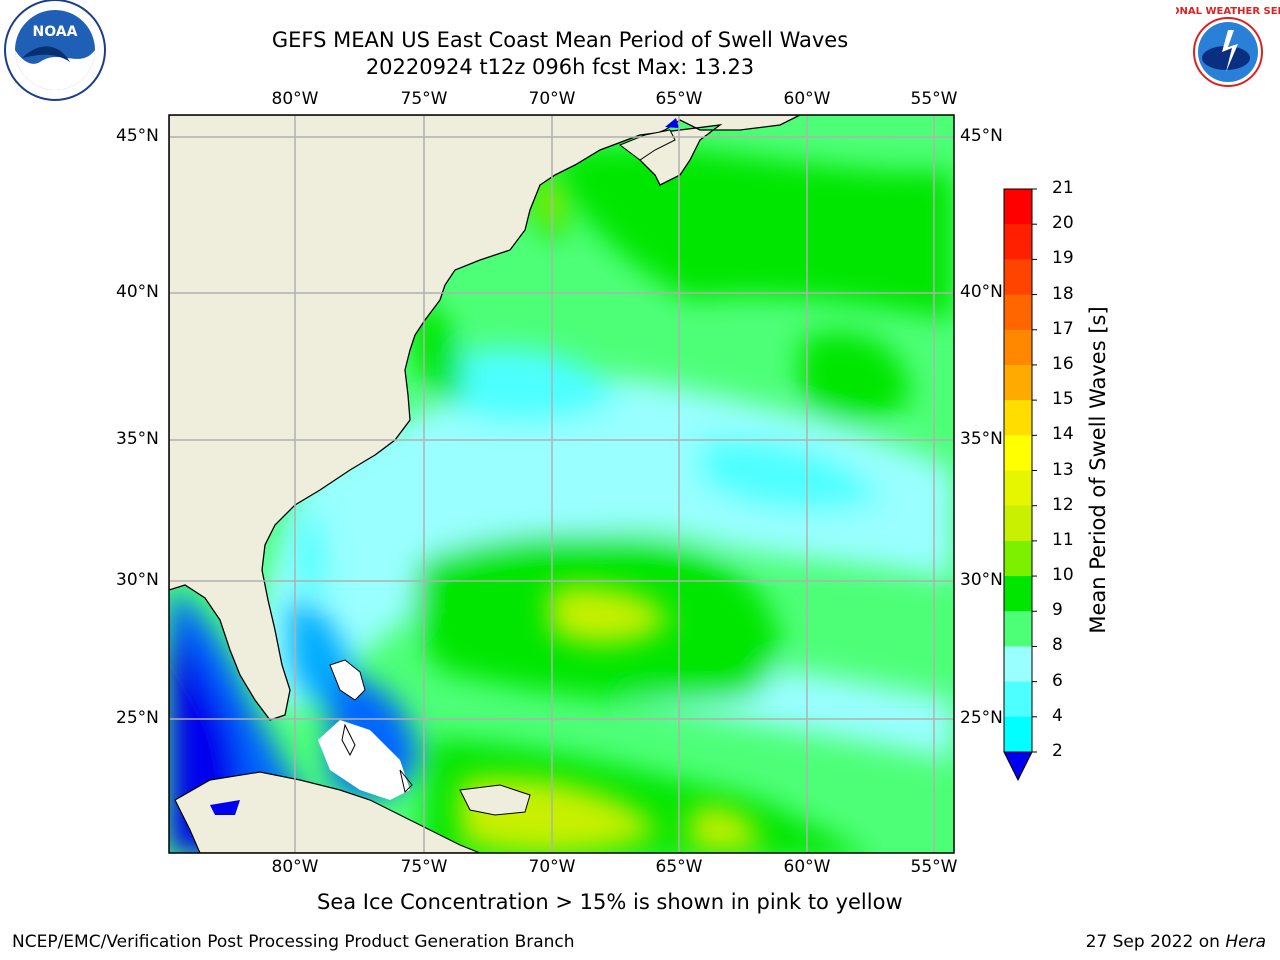 This screenshot has width=1280, height=960. I want to click on lat-label-left-45n: 45°N, so click(137, 136).